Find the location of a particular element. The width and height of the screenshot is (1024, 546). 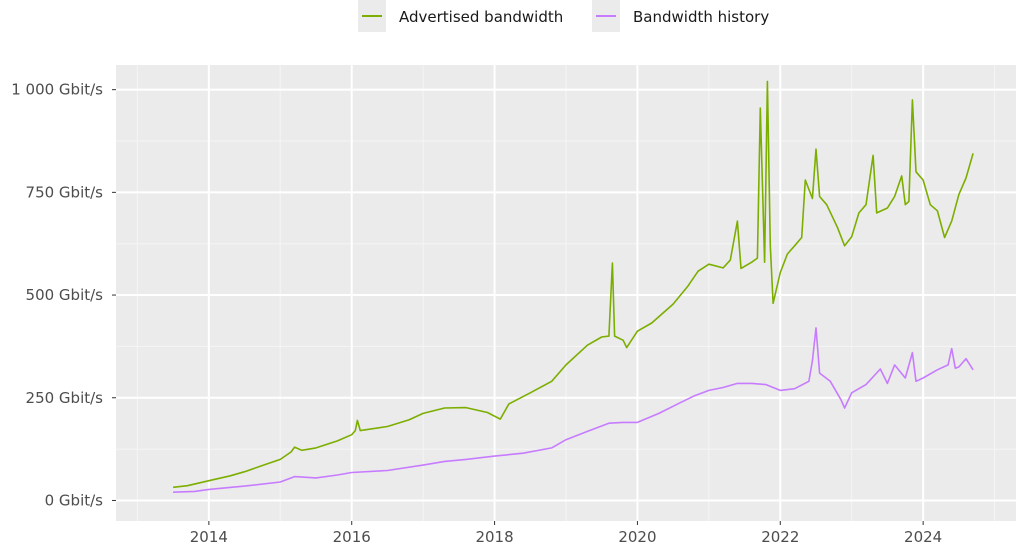

y-tick-label: 250 Gbit/s is located at coordinates (65, 398).